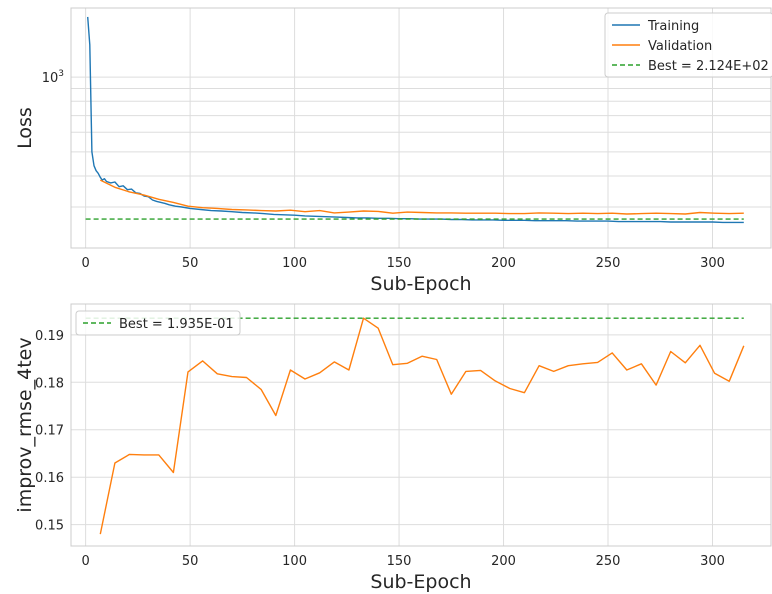 This screenshot has width=772, height=594. I want to click on legend-label: Best = 2.124E+02, so click(708, 66).